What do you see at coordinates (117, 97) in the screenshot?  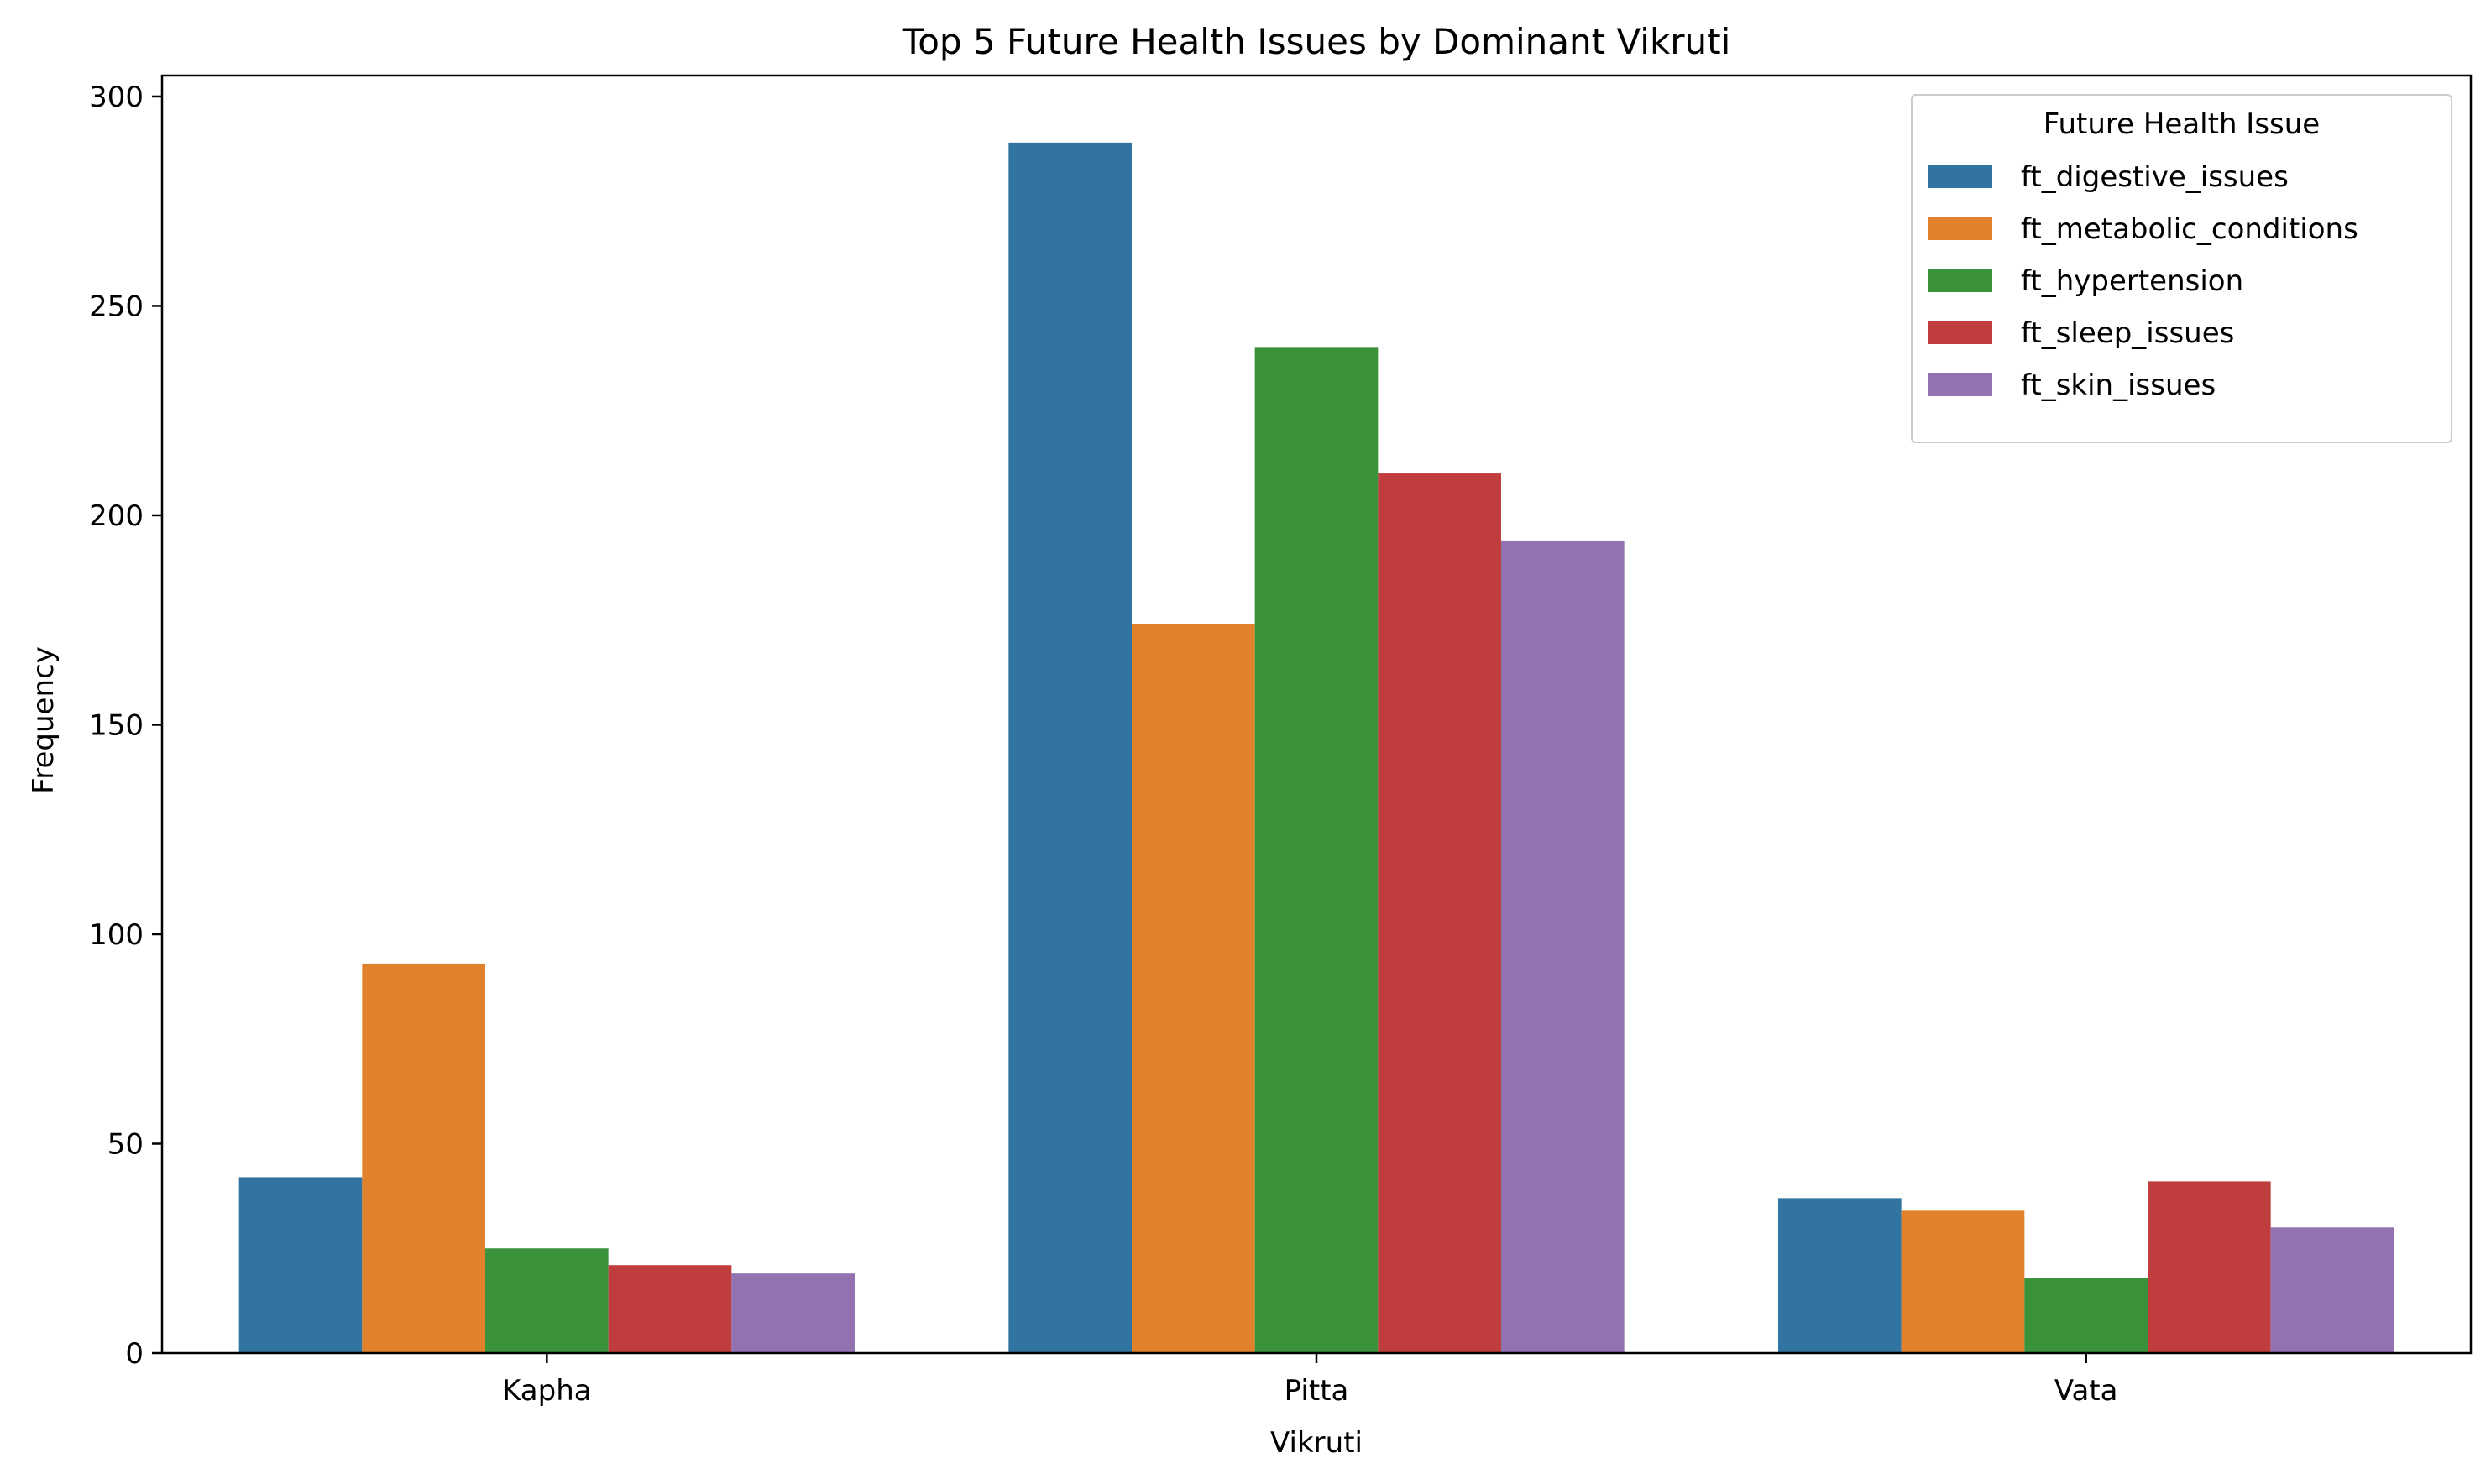 I see `y-tick-label: 300` at bounding box center [117, 97].